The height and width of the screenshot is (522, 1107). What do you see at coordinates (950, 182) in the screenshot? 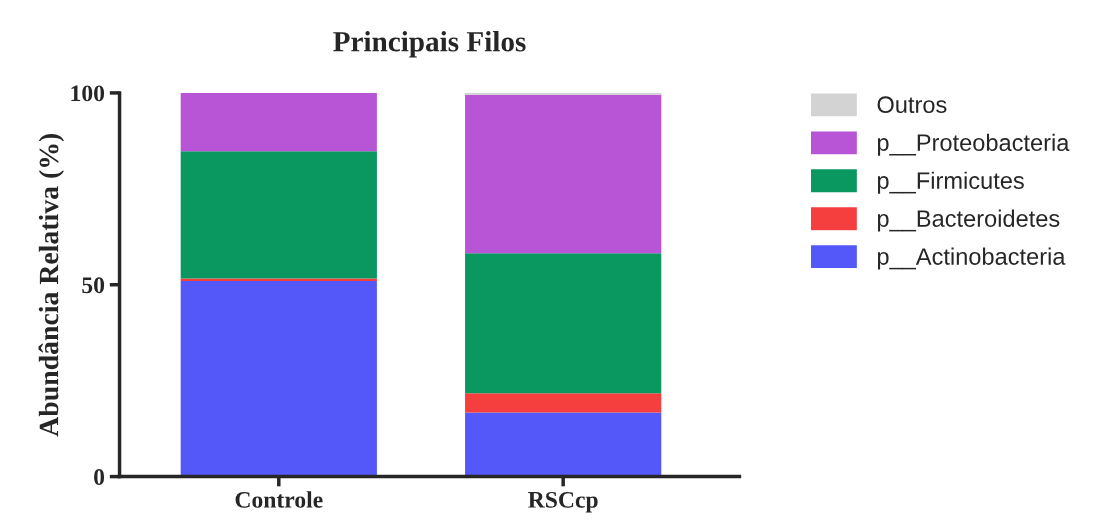
I see `legend-label: p__Firmicutes` at bounding box center [950, 182].